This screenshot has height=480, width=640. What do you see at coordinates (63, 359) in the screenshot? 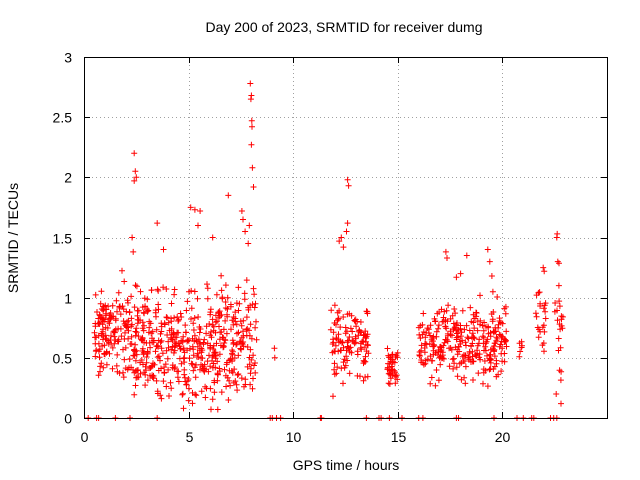
I see `y-tick-label: 0.5` at bounding box center [63, 359].